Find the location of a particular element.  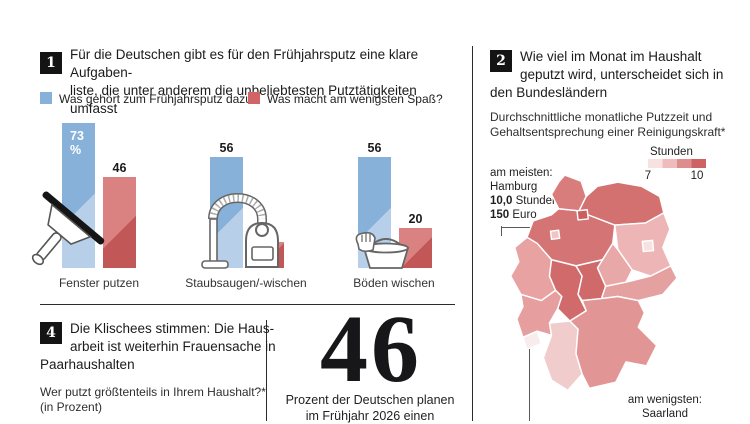

horizontal-divider is located at coordinates (247, 304).